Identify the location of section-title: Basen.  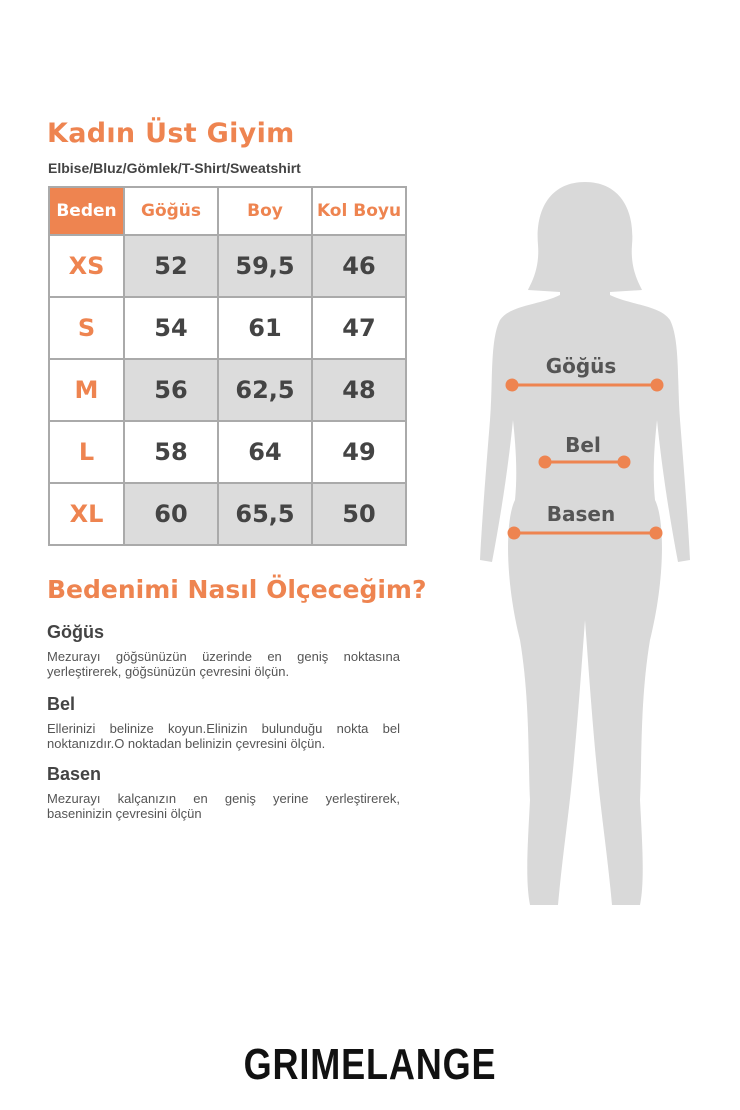
(74, 774).